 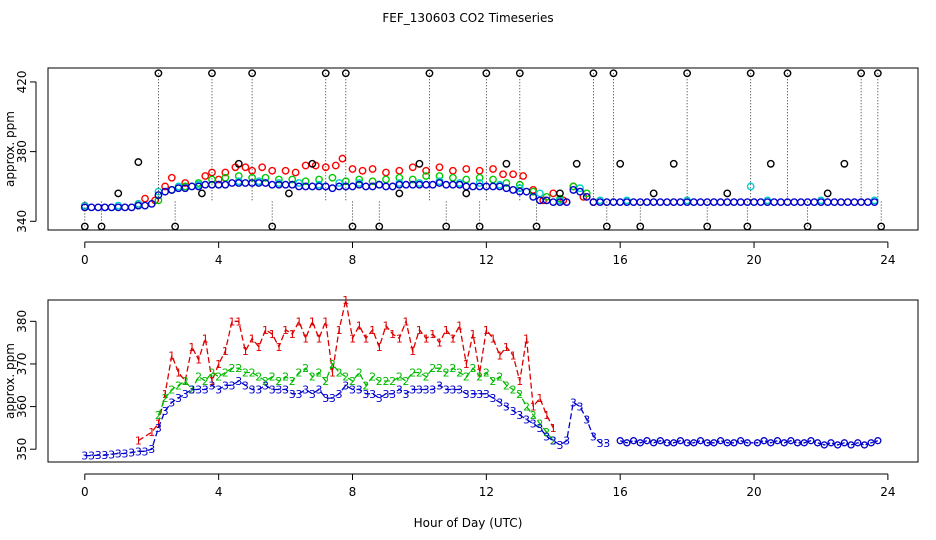 What do you see at coordinates (753, 260) in the screenshot?
I see `x-tick-label: 20` at bounding box center [753, 260].